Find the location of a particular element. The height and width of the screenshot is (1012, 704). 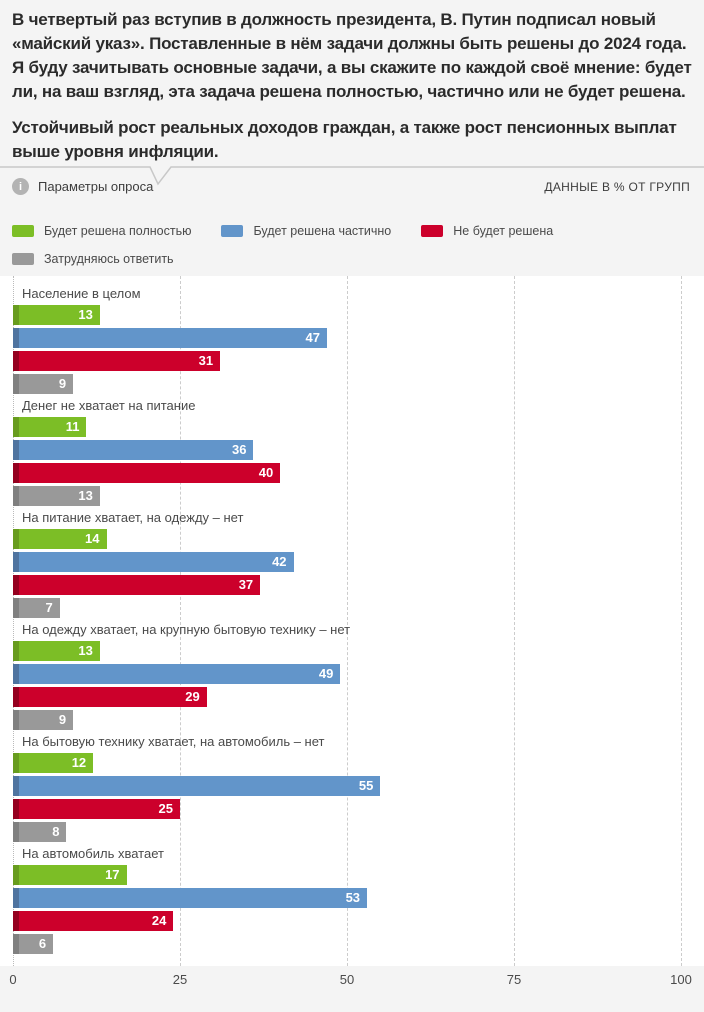

bar-value-label: 14 is located at coordinates (92, 538).